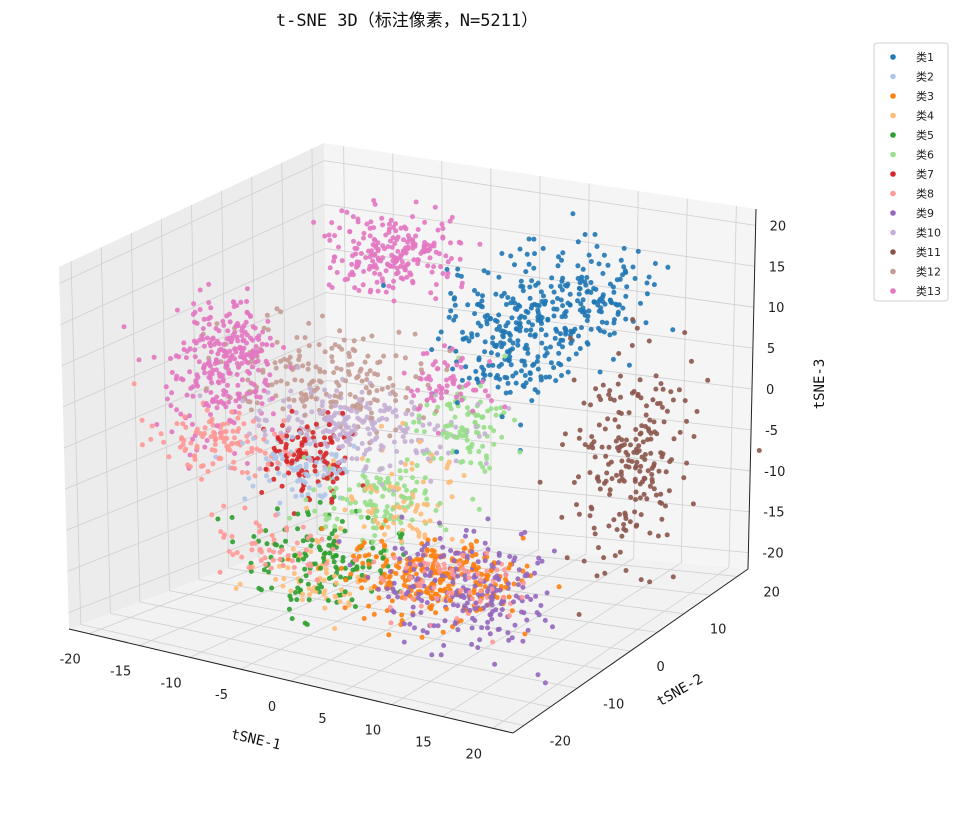  I want to click on x-tick-label: -10, so click(170, 683).